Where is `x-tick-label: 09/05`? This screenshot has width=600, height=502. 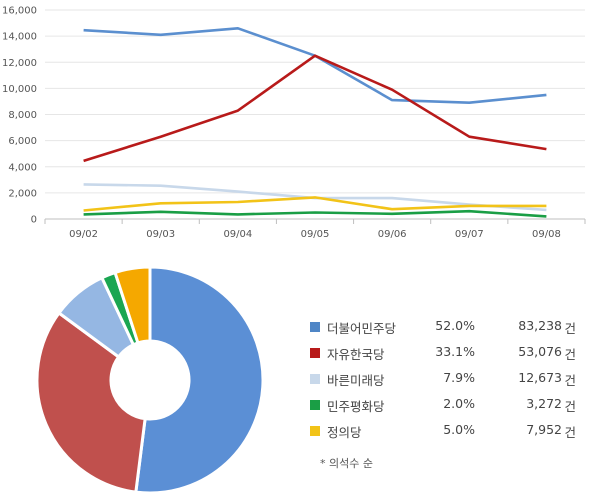
x-tick-label: 09/05 is located at coordinates (315, 234).